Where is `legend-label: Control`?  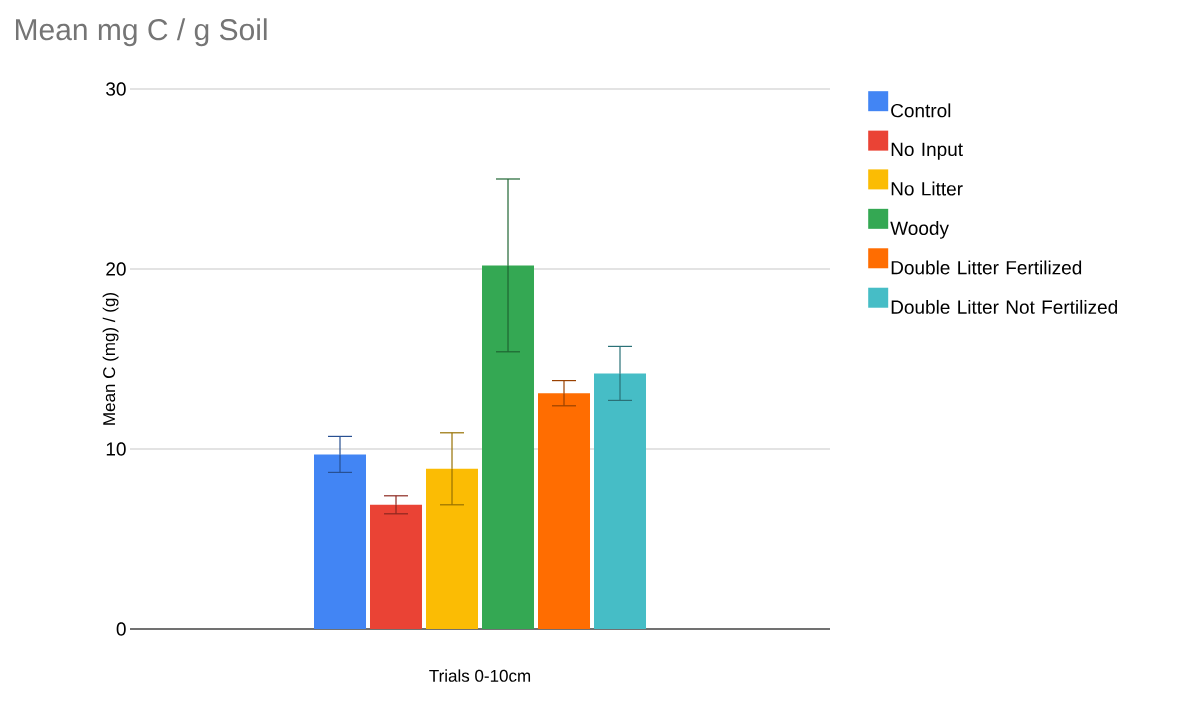 legend-label: Control is located at coordinates (921, 110).